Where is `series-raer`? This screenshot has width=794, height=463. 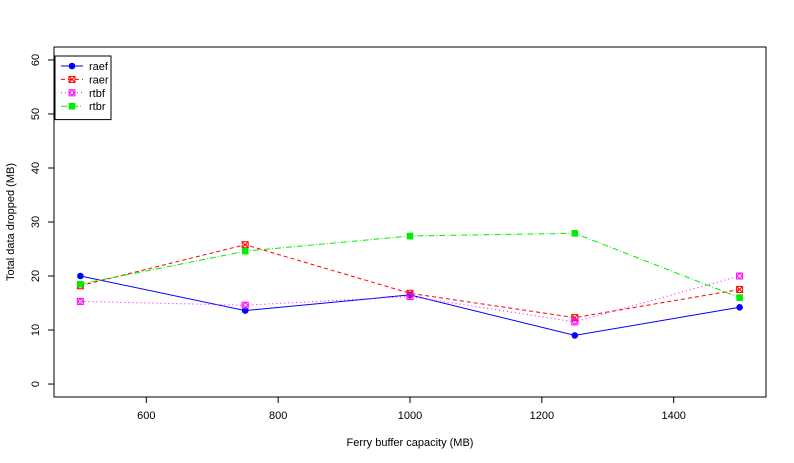 series-raer is located at coordinates (410, 281).